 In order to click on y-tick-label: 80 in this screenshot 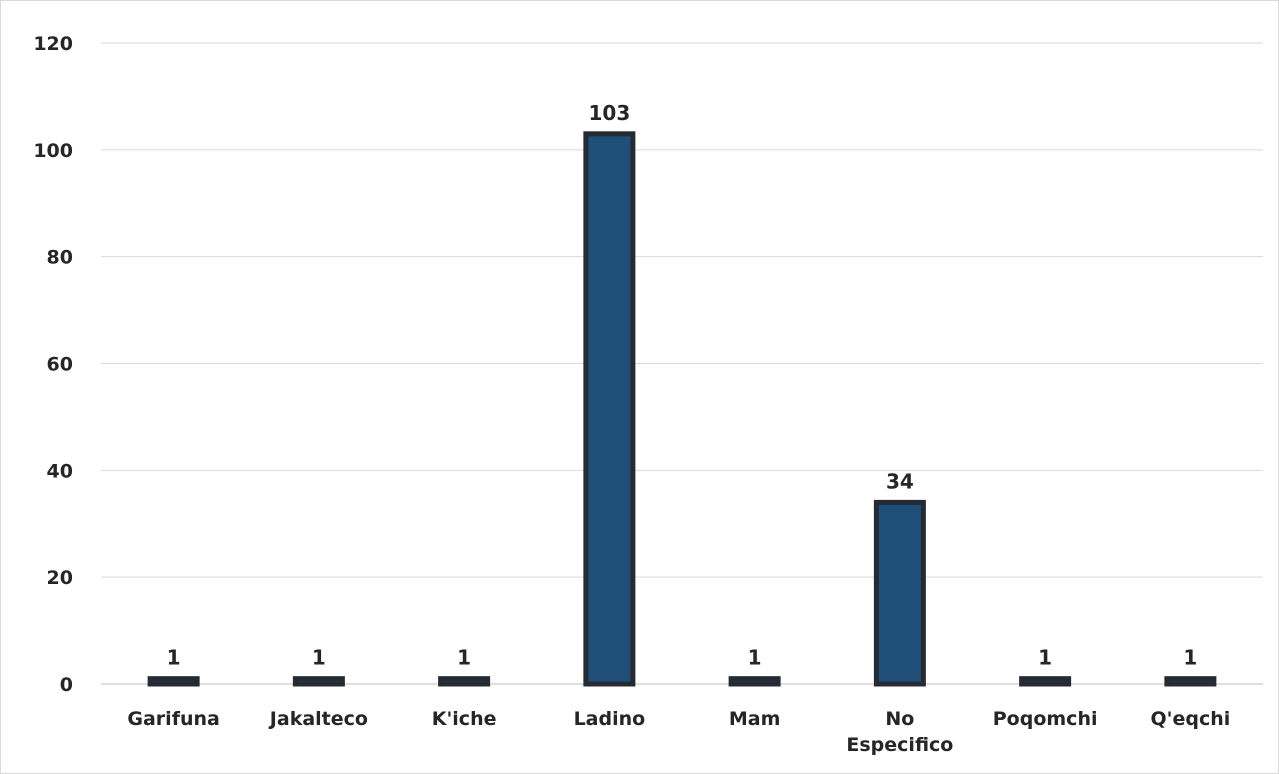, I will do `click(60, 258)`.